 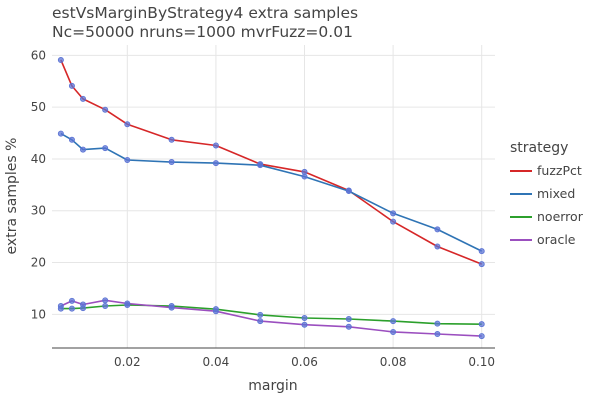 I want to click on legend-label-oracle: oracle, so click(x=556, y=239).